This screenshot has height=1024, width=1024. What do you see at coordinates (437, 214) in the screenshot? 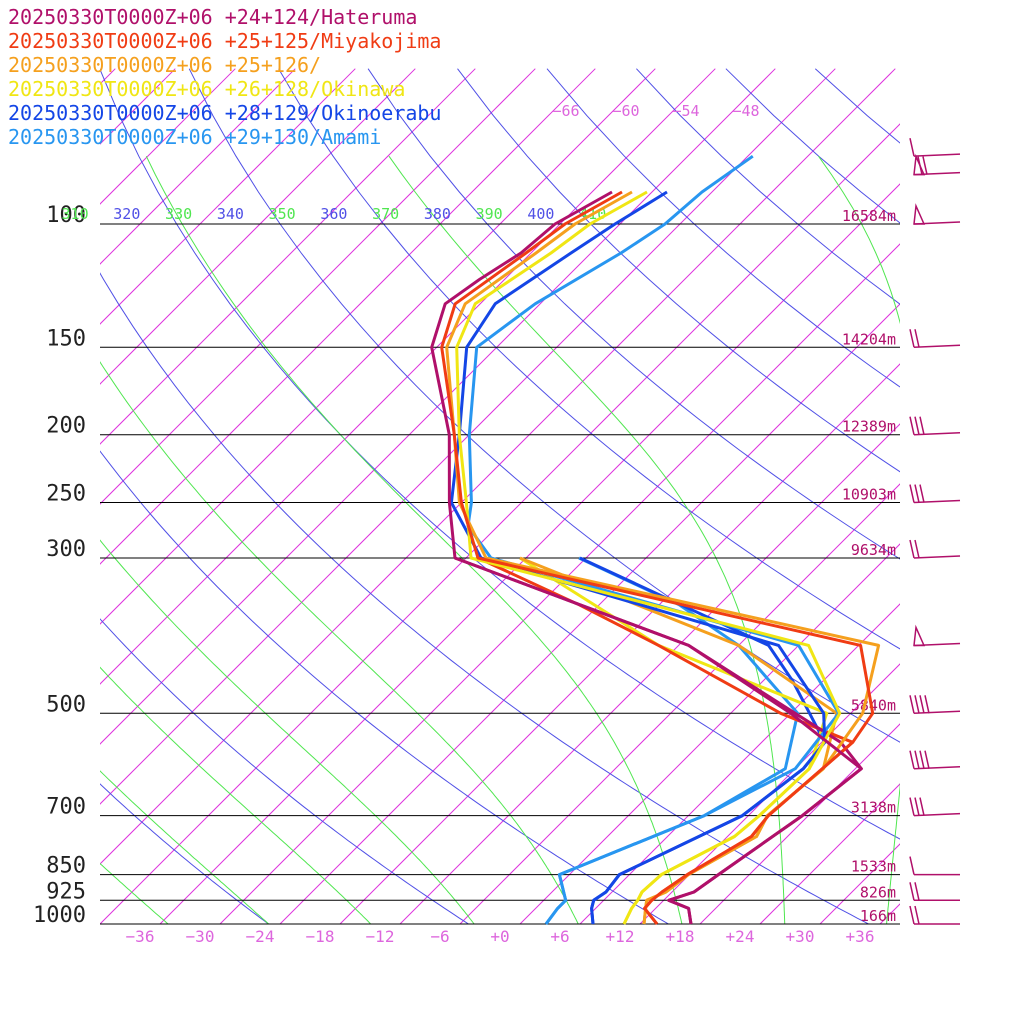
I see `theta-label: 380` at bounding box center [437, 214].